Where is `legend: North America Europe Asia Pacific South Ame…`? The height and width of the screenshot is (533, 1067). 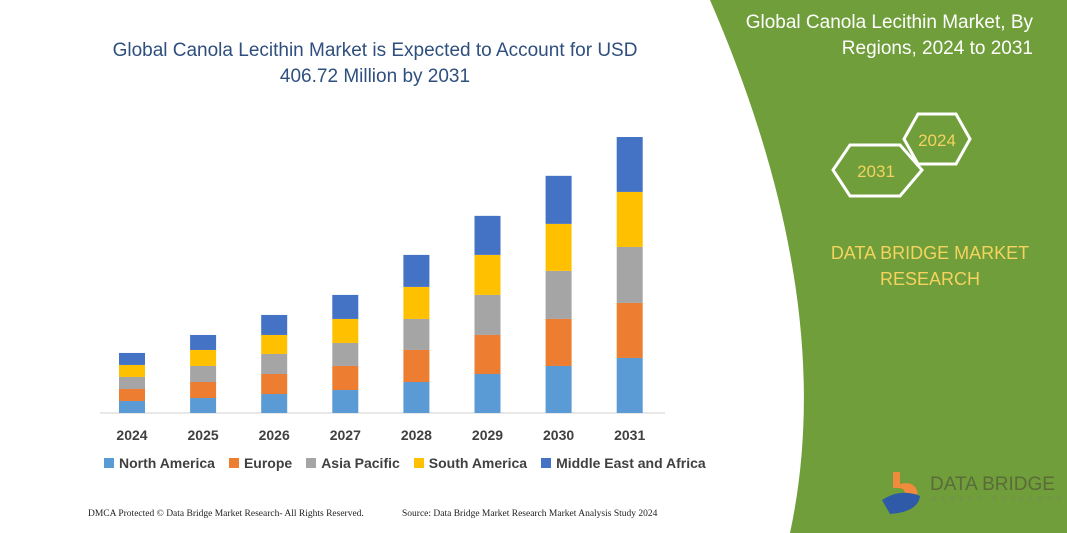
legend: North America Europe Asia Pacific South Ame… is located at coordinates (405, 463).